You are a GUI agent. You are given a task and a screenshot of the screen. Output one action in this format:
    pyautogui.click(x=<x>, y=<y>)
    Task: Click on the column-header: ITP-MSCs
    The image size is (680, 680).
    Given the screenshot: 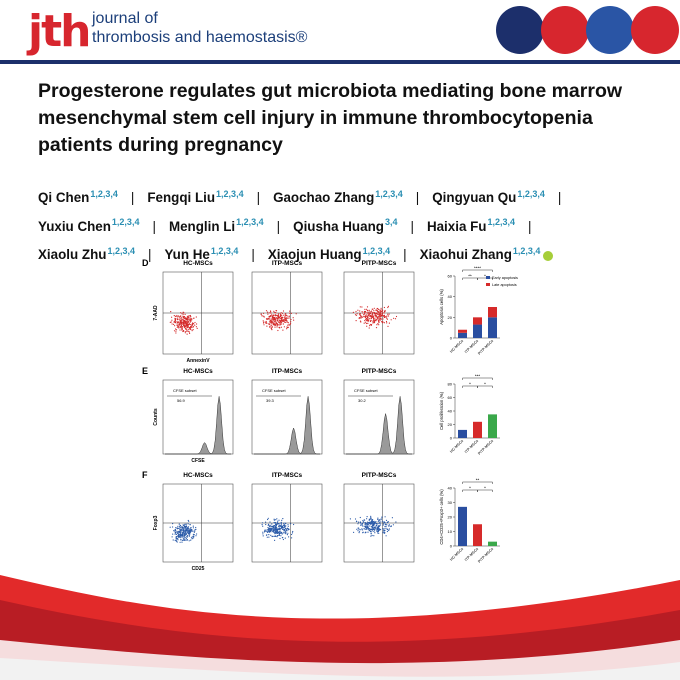 What is the action you would take?
    pyautogui.click(x=287, y=263)
    